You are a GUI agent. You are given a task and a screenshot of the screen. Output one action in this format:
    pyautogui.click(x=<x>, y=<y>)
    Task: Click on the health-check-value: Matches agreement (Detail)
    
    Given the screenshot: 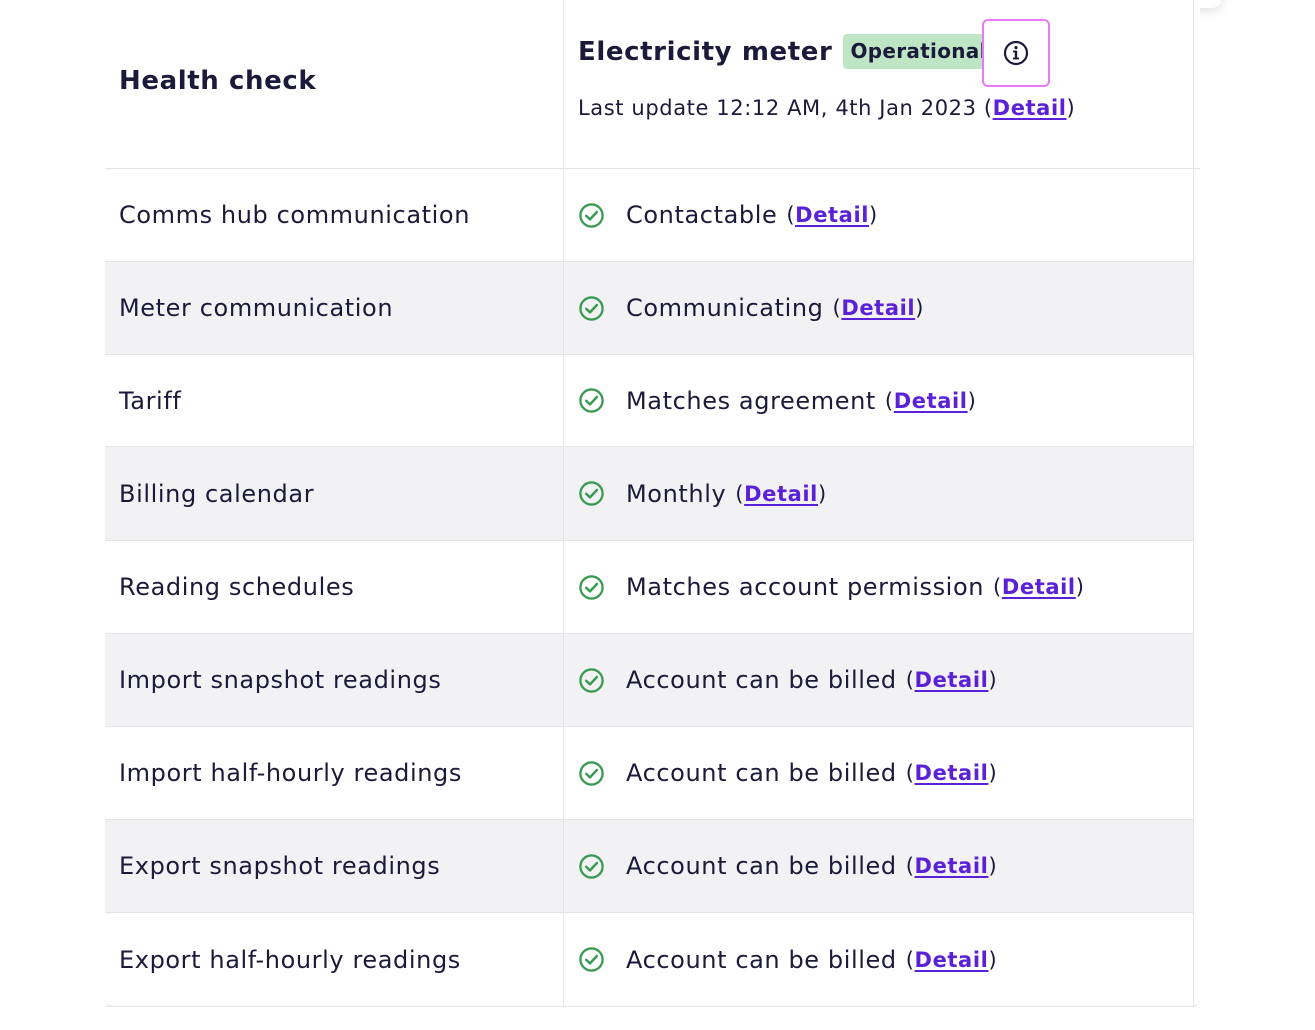 What is the action you would take?
    pyautogui.click(x=777, y=401)
    